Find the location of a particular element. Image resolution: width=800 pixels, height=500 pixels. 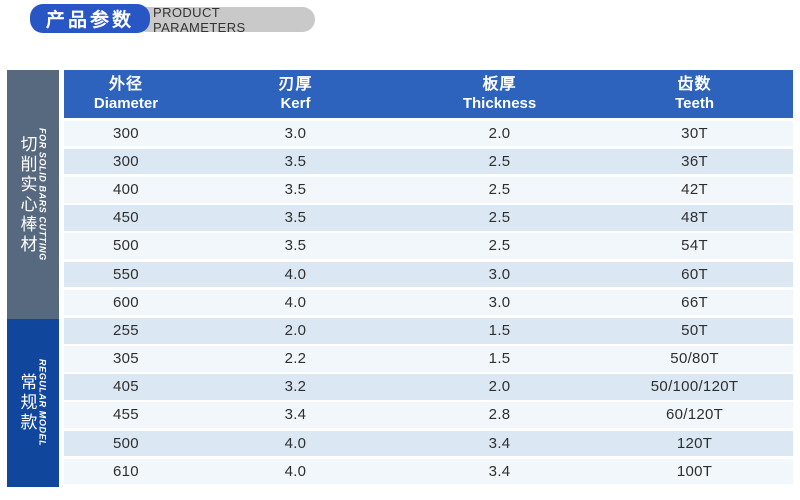

section-label-solid-bars-cutting: 切削实心棒材 FOR SOLID BARS CUTTING is located at coordinates (33, 194).